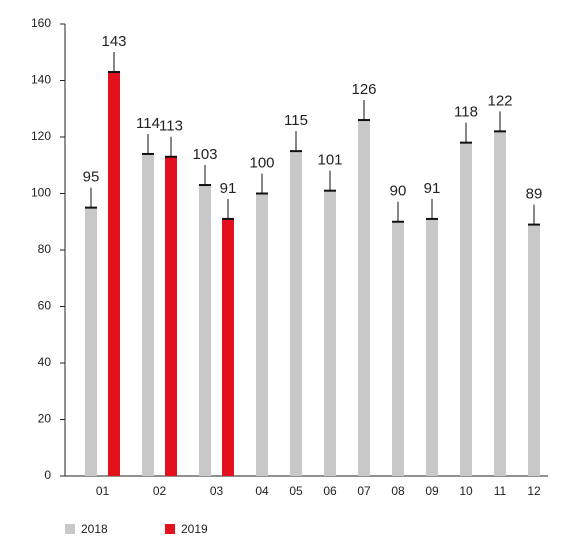 The width and height of the screenshot is (572, 560). I want to click on value-label: 118, so click(466, 112).